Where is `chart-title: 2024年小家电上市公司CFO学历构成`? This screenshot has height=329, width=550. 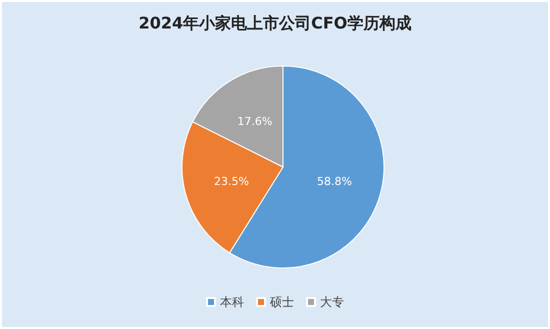
chart-title: 2024年小家电上市公司CFO学历构成 is located at coordinates (275, 23).